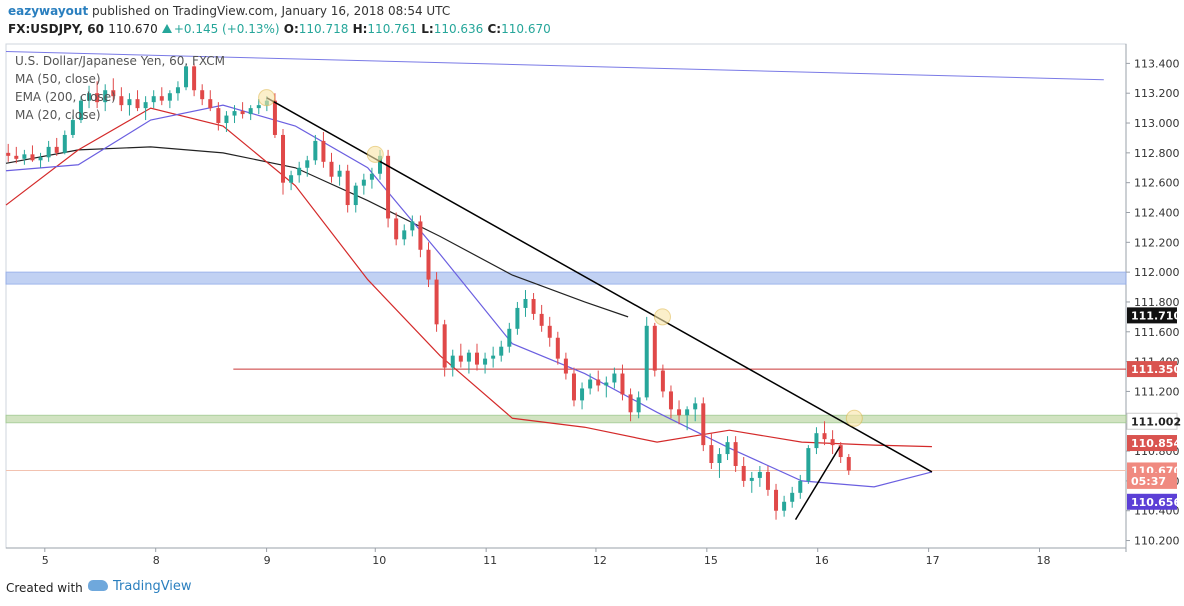 Image resolution: width=1184 pixels, height=606 pixels. Describe the element at coordinates (1156, 421) in the screenshot. I see `price-tag-label: 111.002` at that location.